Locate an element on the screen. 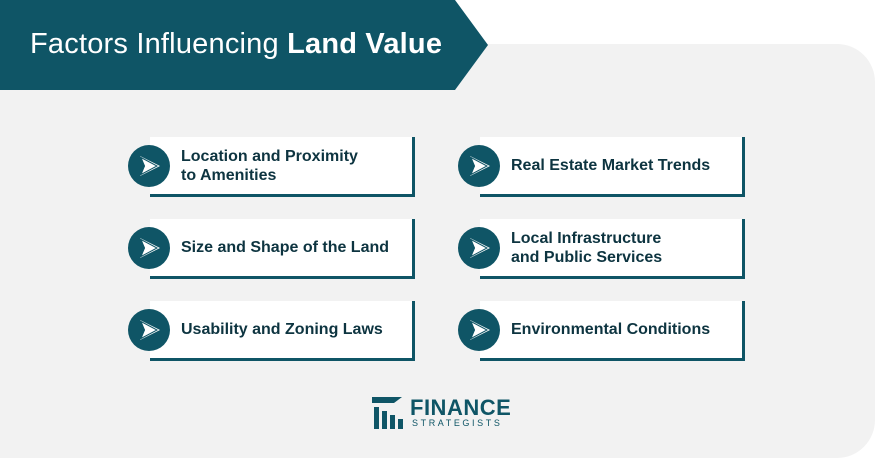 The width and height of the screenshot is (875, 466). factor-card-size-shape: Size and Shape of the Land is located at coordinates (282, 249).